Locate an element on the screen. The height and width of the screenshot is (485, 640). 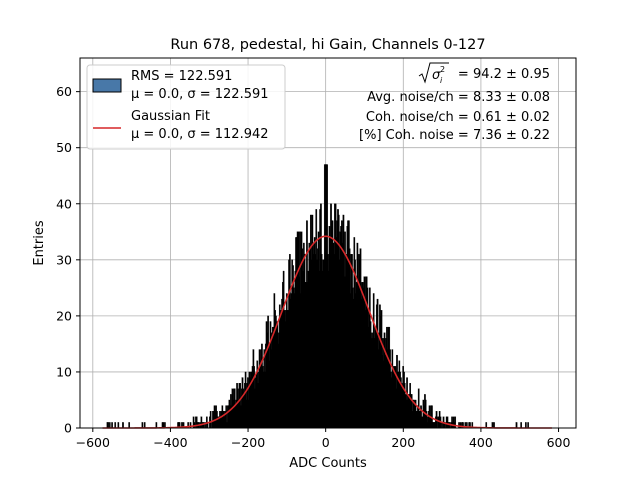
annotation-line4: [%] Coh. noise = 7.36 ± 0.22 is located at coordinates (454, 135).